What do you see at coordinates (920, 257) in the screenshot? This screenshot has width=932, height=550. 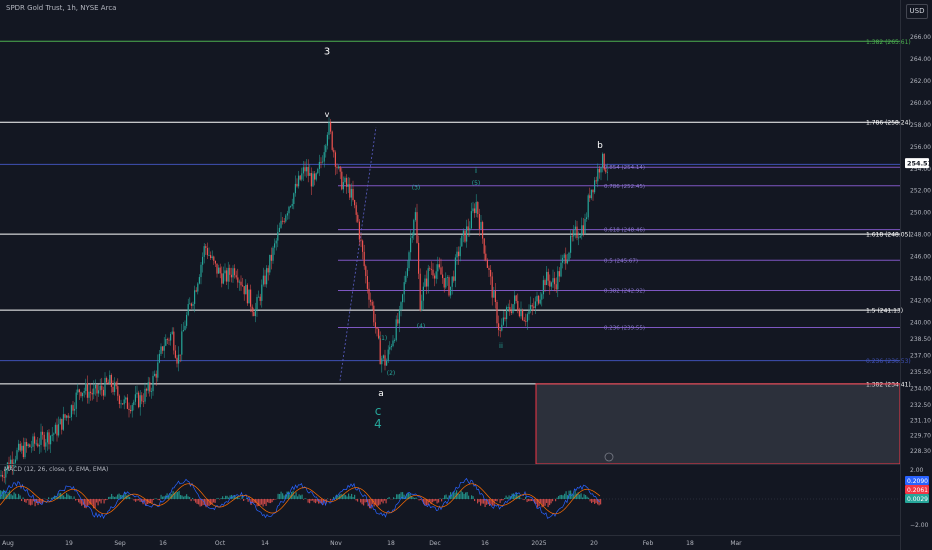 I see `price-tick-label: 246.00` at bounding box center [920, 257].